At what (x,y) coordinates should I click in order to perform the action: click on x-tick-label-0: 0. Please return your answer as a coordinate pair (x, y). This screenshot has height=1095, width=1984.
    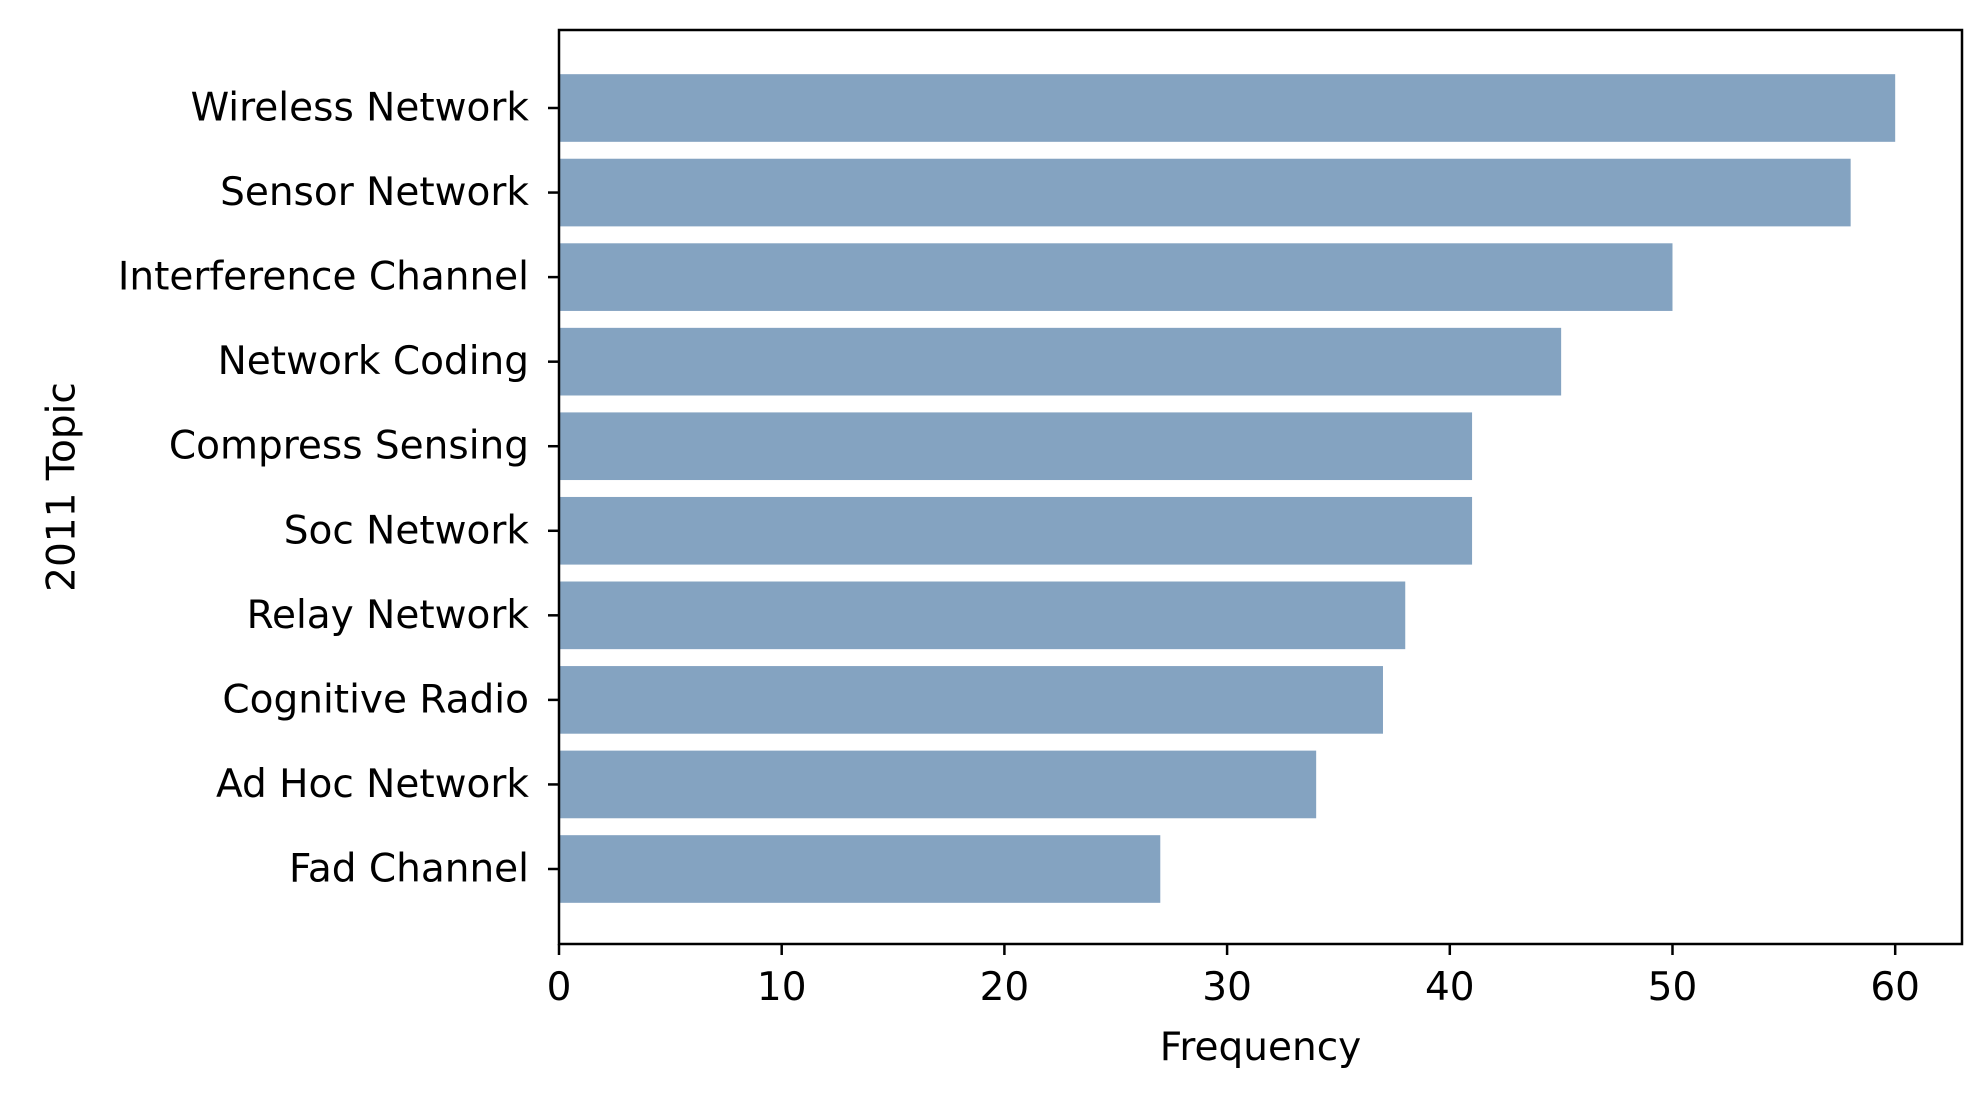
    Looking at the image, I should click on (559, 987).